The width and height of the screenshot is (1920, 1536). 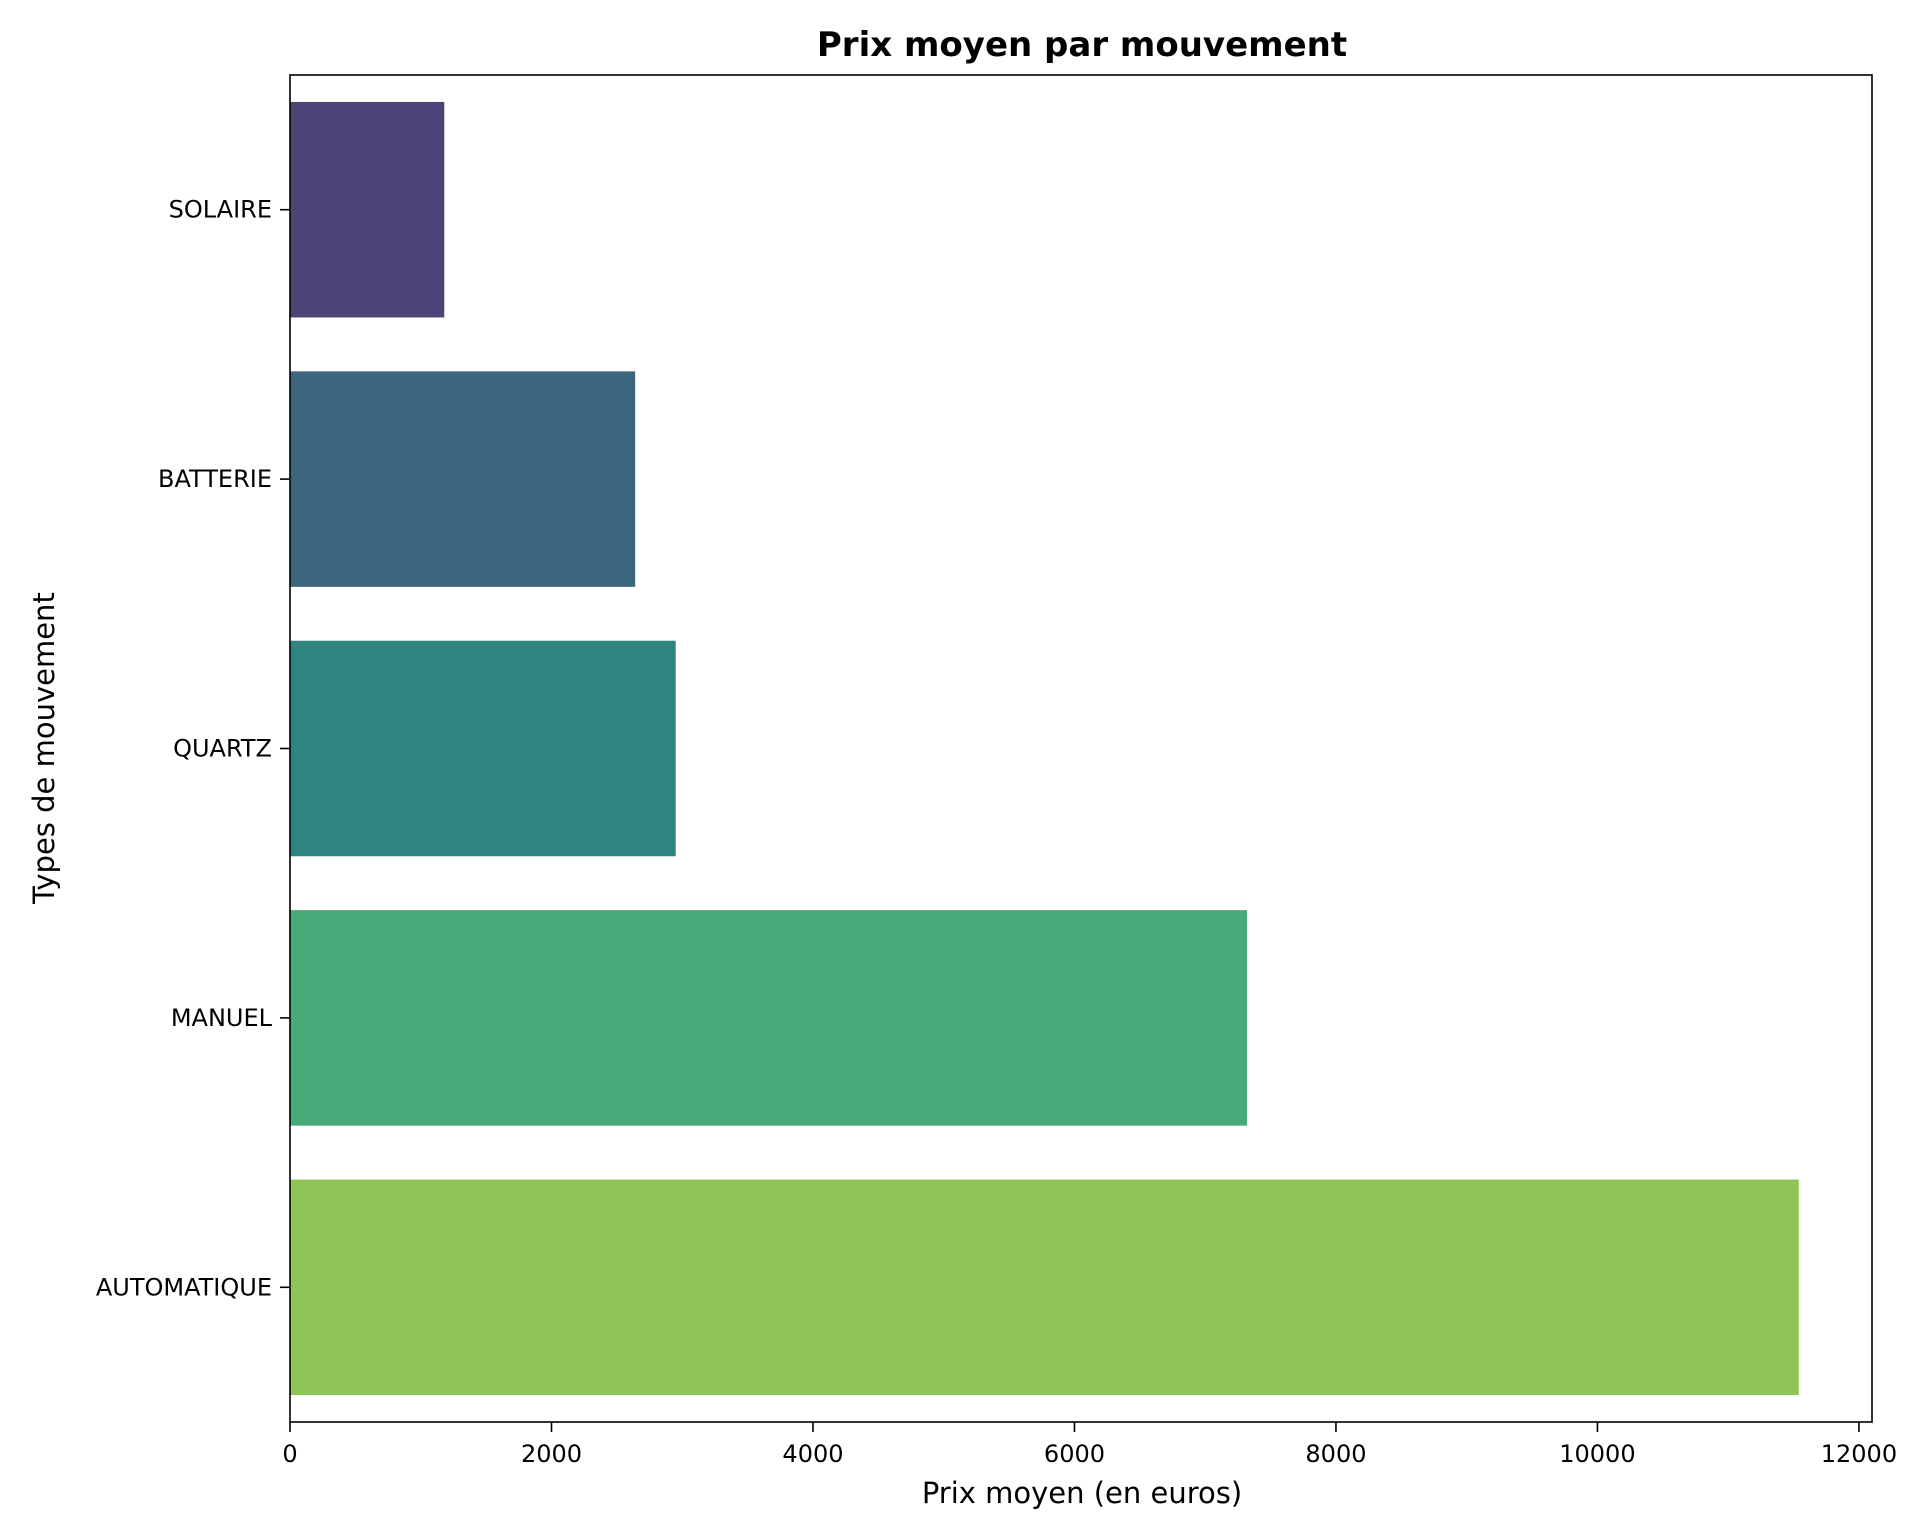 I want to click on x-tick-label: 6000, so click(x=1074, y=1454).